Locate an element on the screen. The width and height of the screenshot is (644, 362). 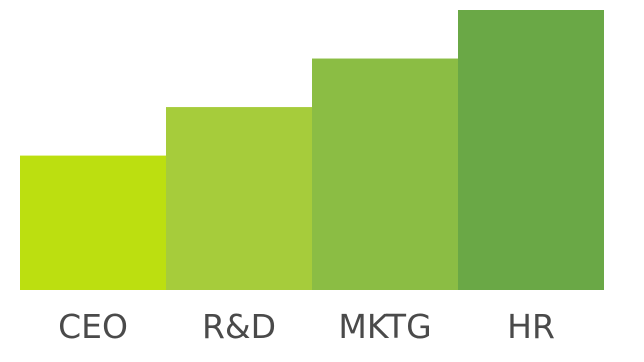
bar-ceo is located at coordinates (93, 222).